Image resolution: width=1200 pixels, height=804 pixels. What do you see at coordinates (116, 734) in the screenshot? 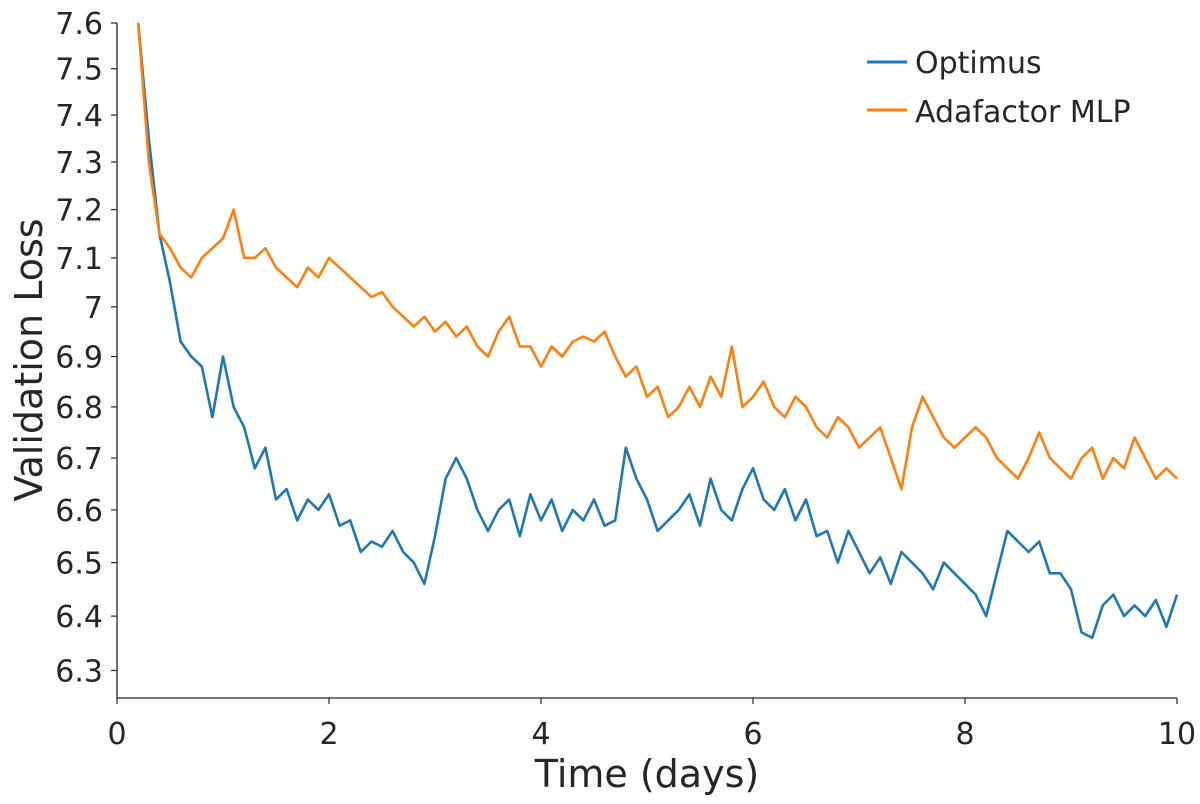
I see `x-tick-label: 0` at bounding box center [116, 734].